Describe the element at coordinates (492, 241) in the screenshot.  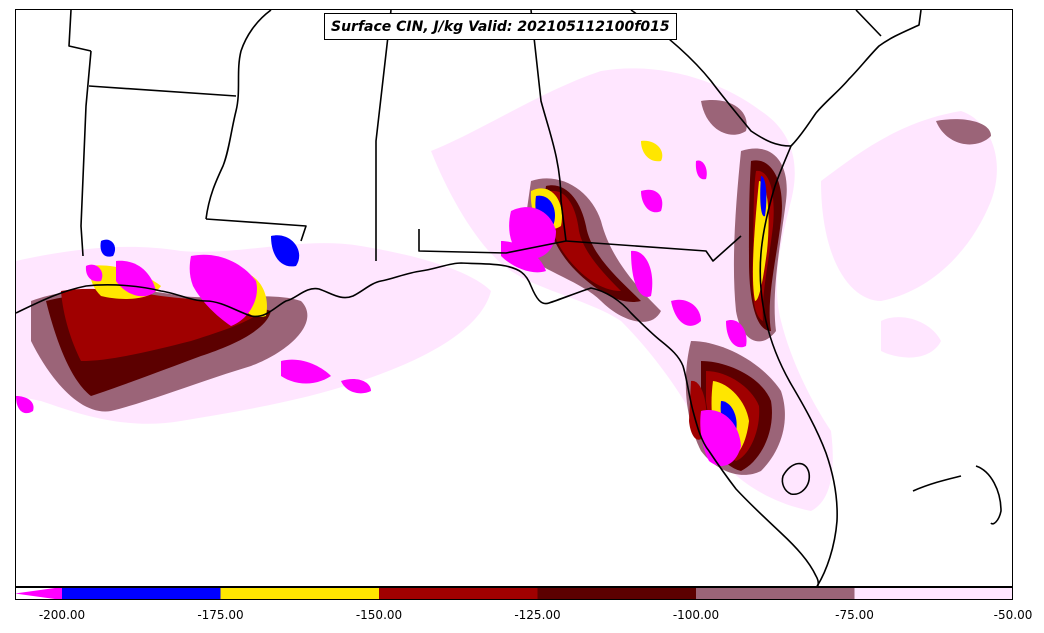
I see `state-border-al-fl` at that location.